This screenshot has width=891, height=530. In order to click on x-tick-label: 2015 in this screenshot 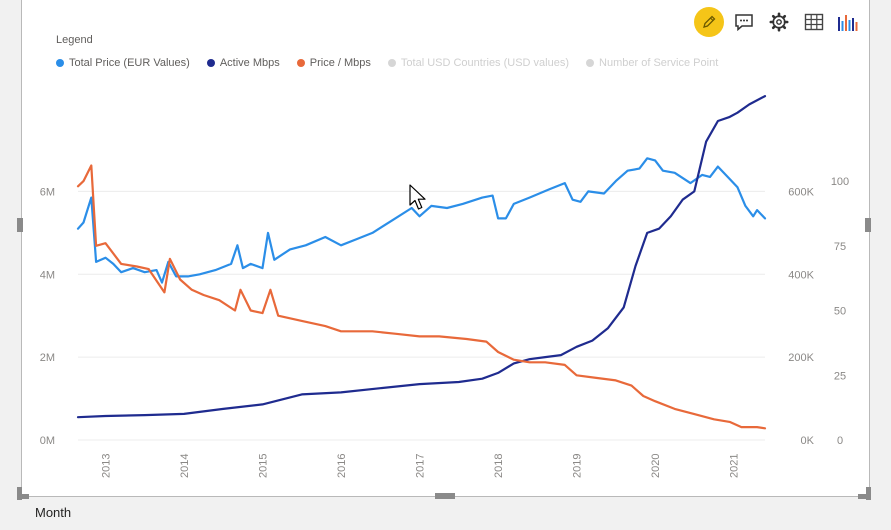, I will do `click(264, 466)`.